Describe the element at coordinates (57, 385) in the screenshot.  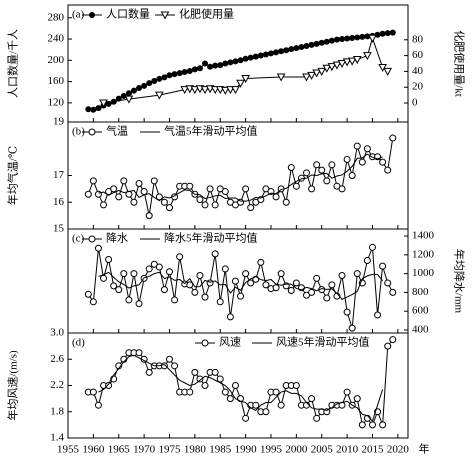
I see `y-tick-label: 2.2` at that location.